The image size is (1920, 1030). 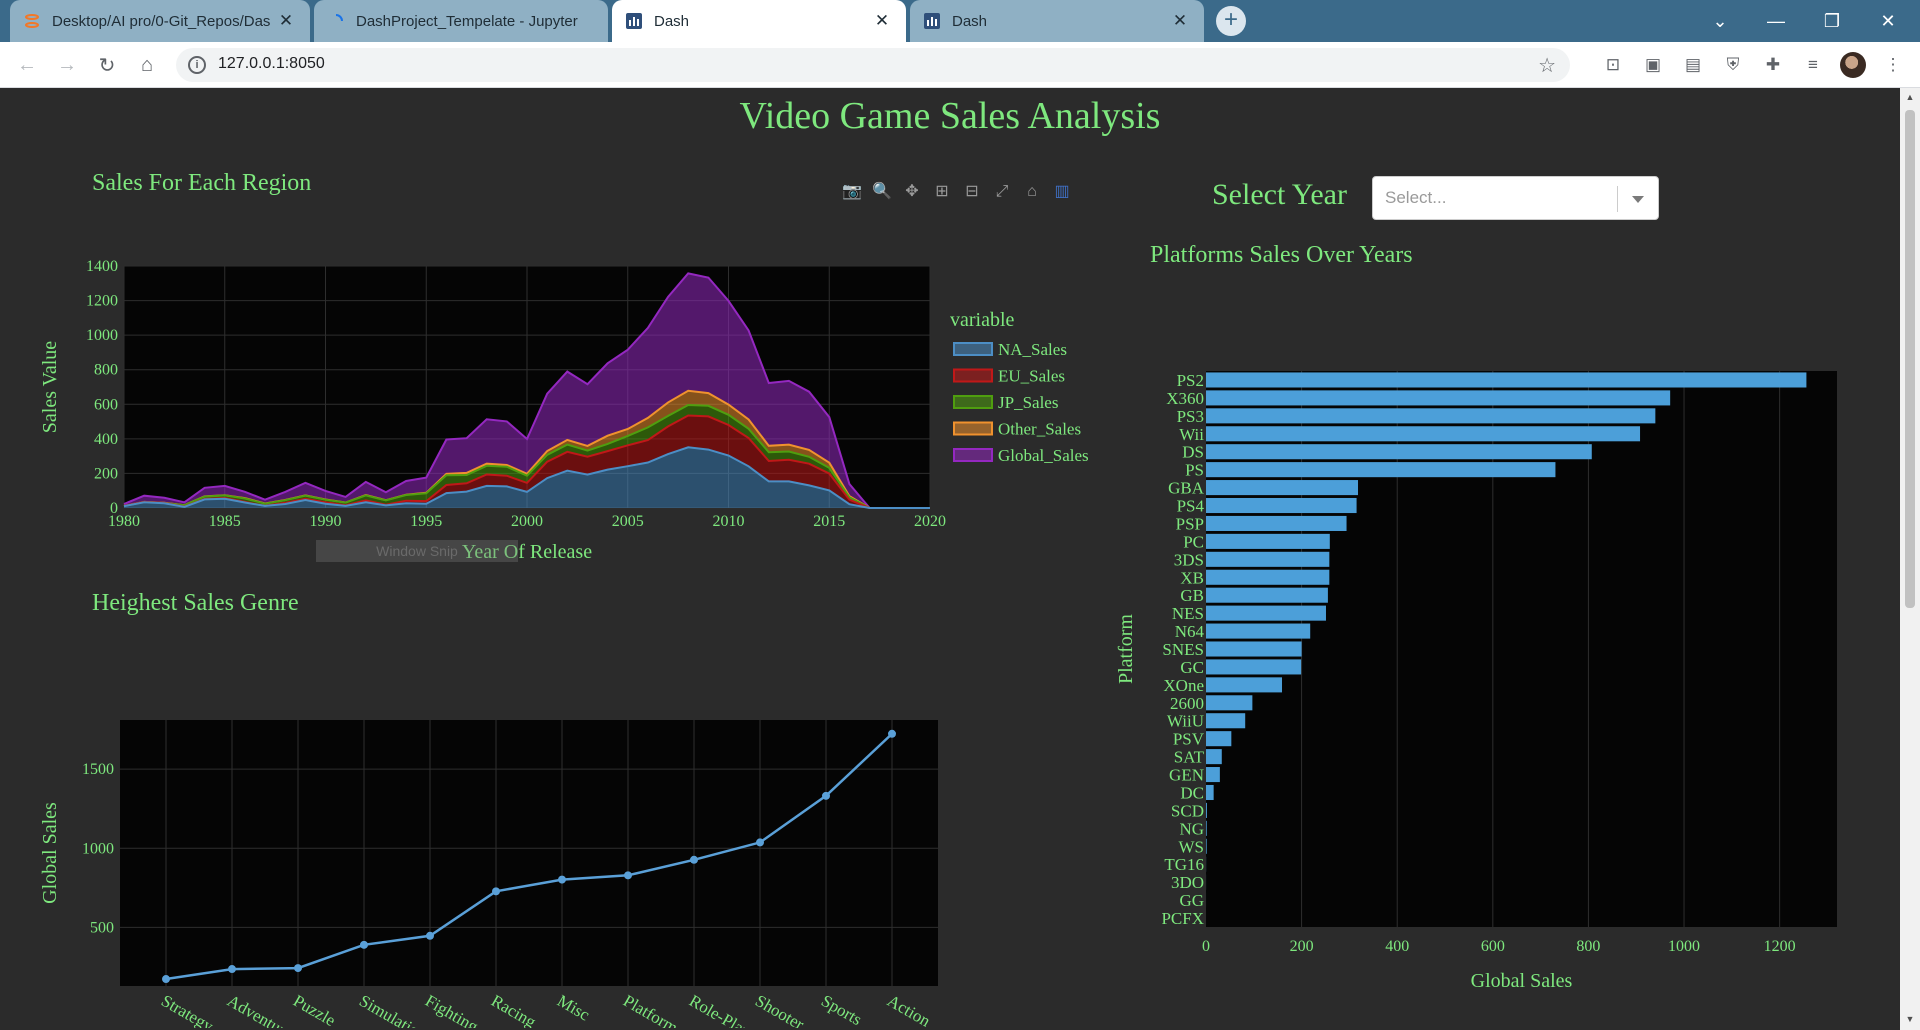 I want to click on x-tick-label: 1980, so click(x=124, y=521).